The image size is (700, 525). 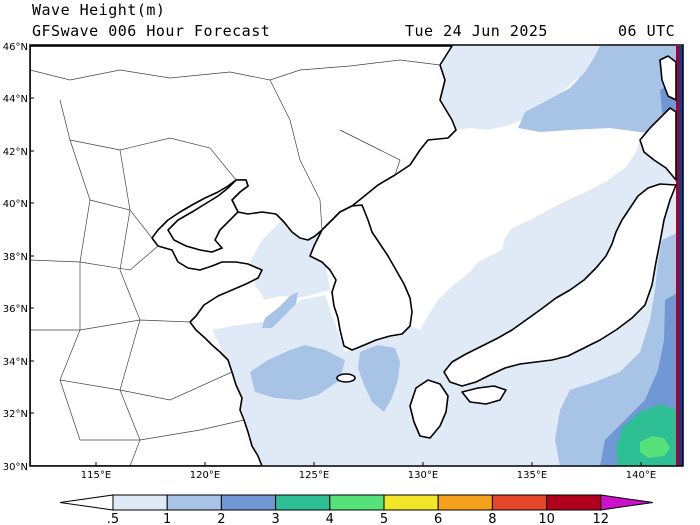 What do you see at coordinates (655, 447) in the screenshot?
I see `wave-band-4-5m` at bounding box center [655, 447].